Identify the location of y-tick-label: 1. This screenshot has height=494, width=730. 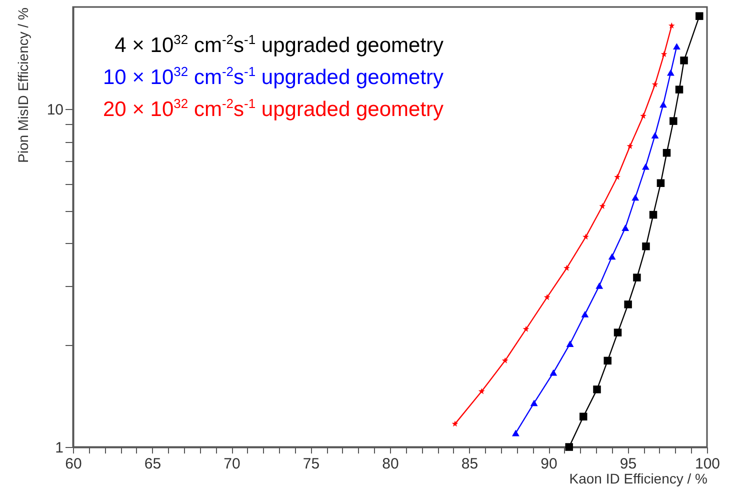
(59, 448).